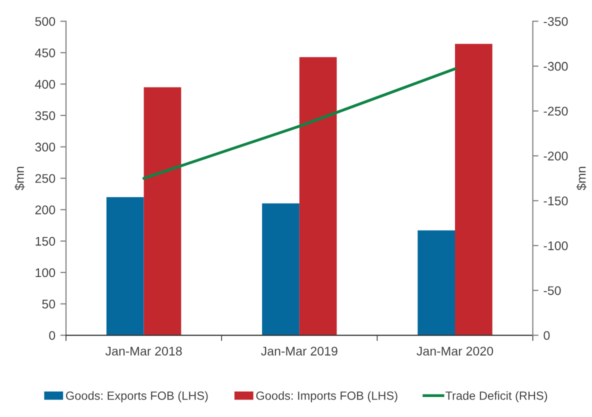 The height and width of the screenshot is (417, 592). What do you see at coordinates (556, 156) in the screenshot?
I see `y2-tick-label: -200` at bounding box center [556, 156].